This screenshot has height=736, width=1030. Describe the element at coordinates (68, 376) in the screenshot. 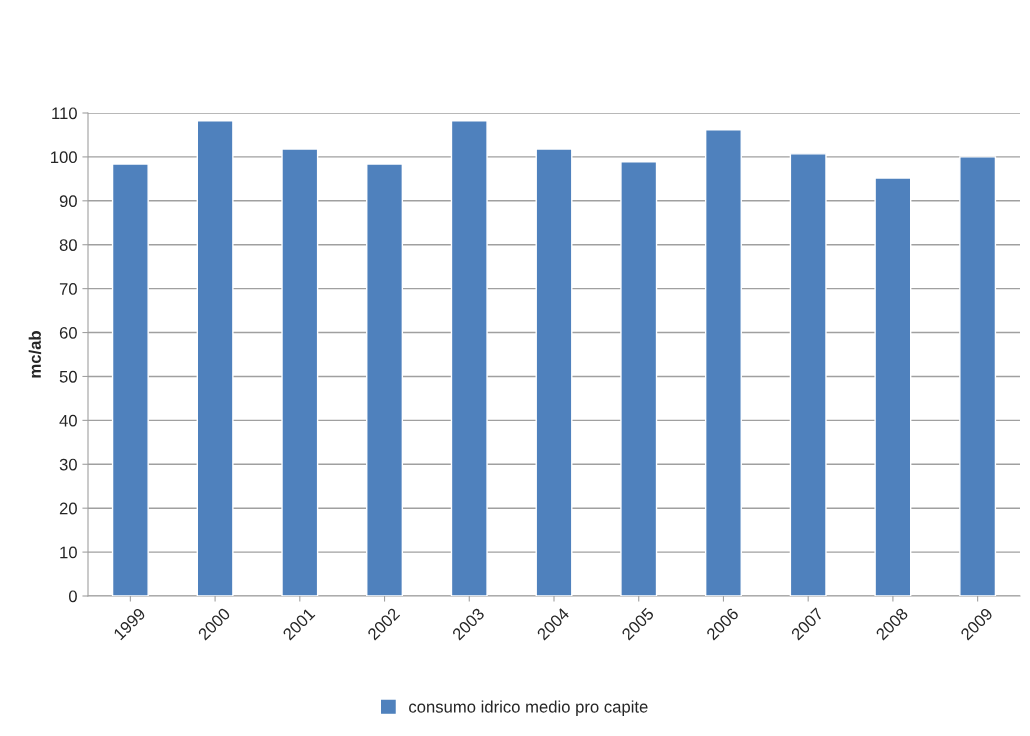

I see `y-tick-label: 50` at that location.